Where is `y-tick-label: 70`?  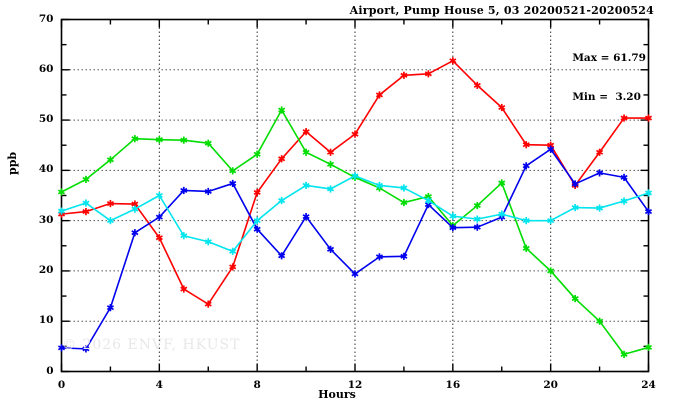
y-tick-label: 70 is located at coordinates (46, 18).